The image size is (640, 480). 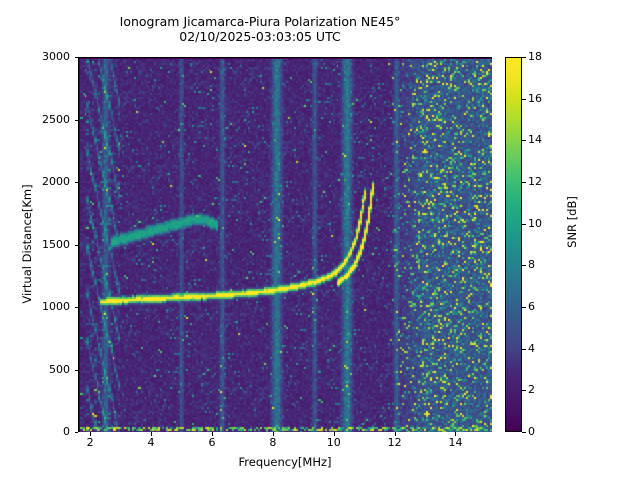 I want to click on y-tick-label: 2000, so click(x=56, y=181).